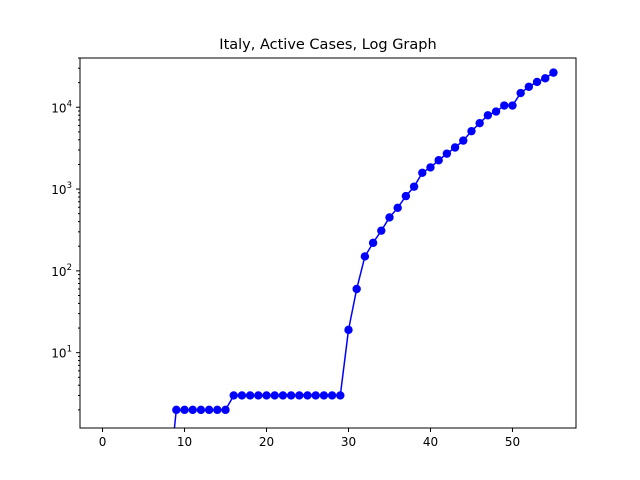  Describe the element at coordinates (61, 353) in the screenshot. I see `y-tick-label: 10¹` at that location.